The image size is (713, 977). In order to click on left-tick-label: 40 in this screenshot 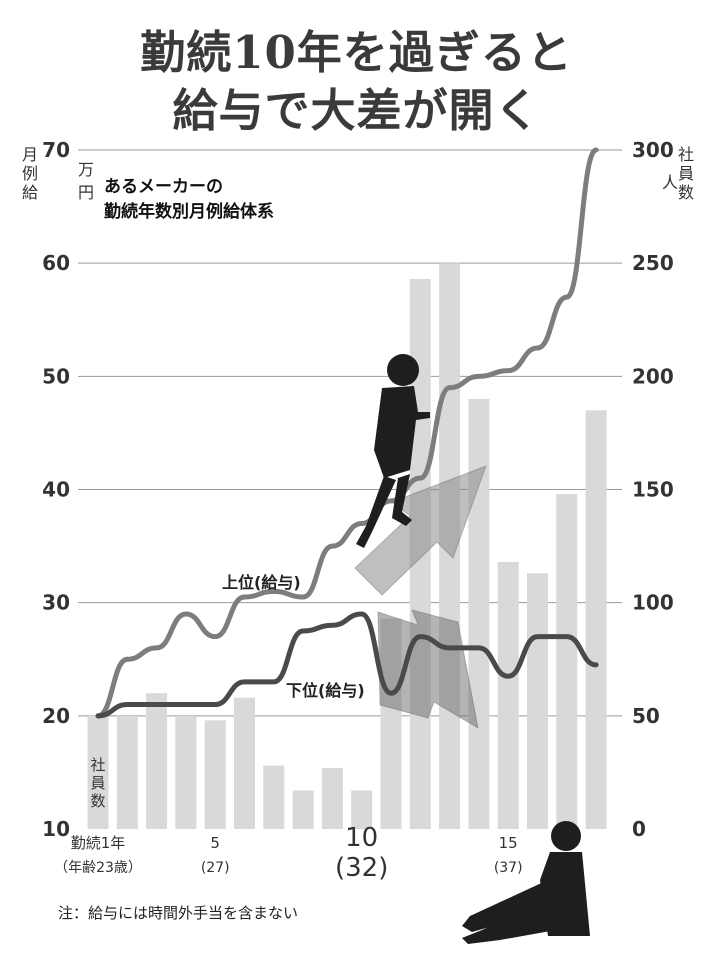, I will do `click(56, 490)`.